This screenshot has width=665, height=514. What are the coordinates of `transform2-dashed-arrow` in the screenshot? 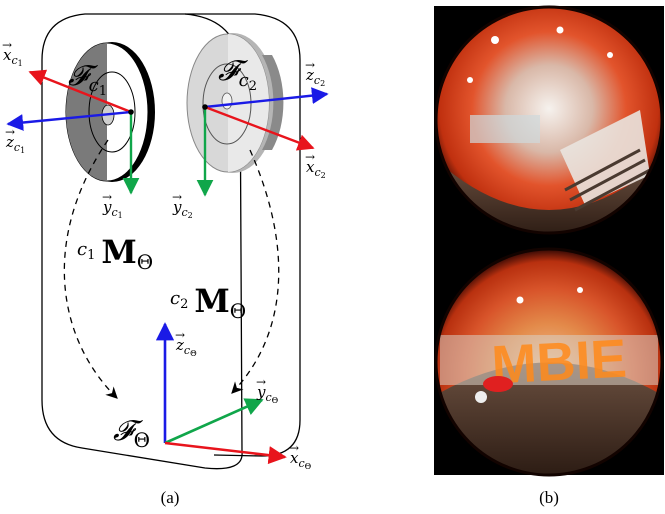 It's located at (255, 271).